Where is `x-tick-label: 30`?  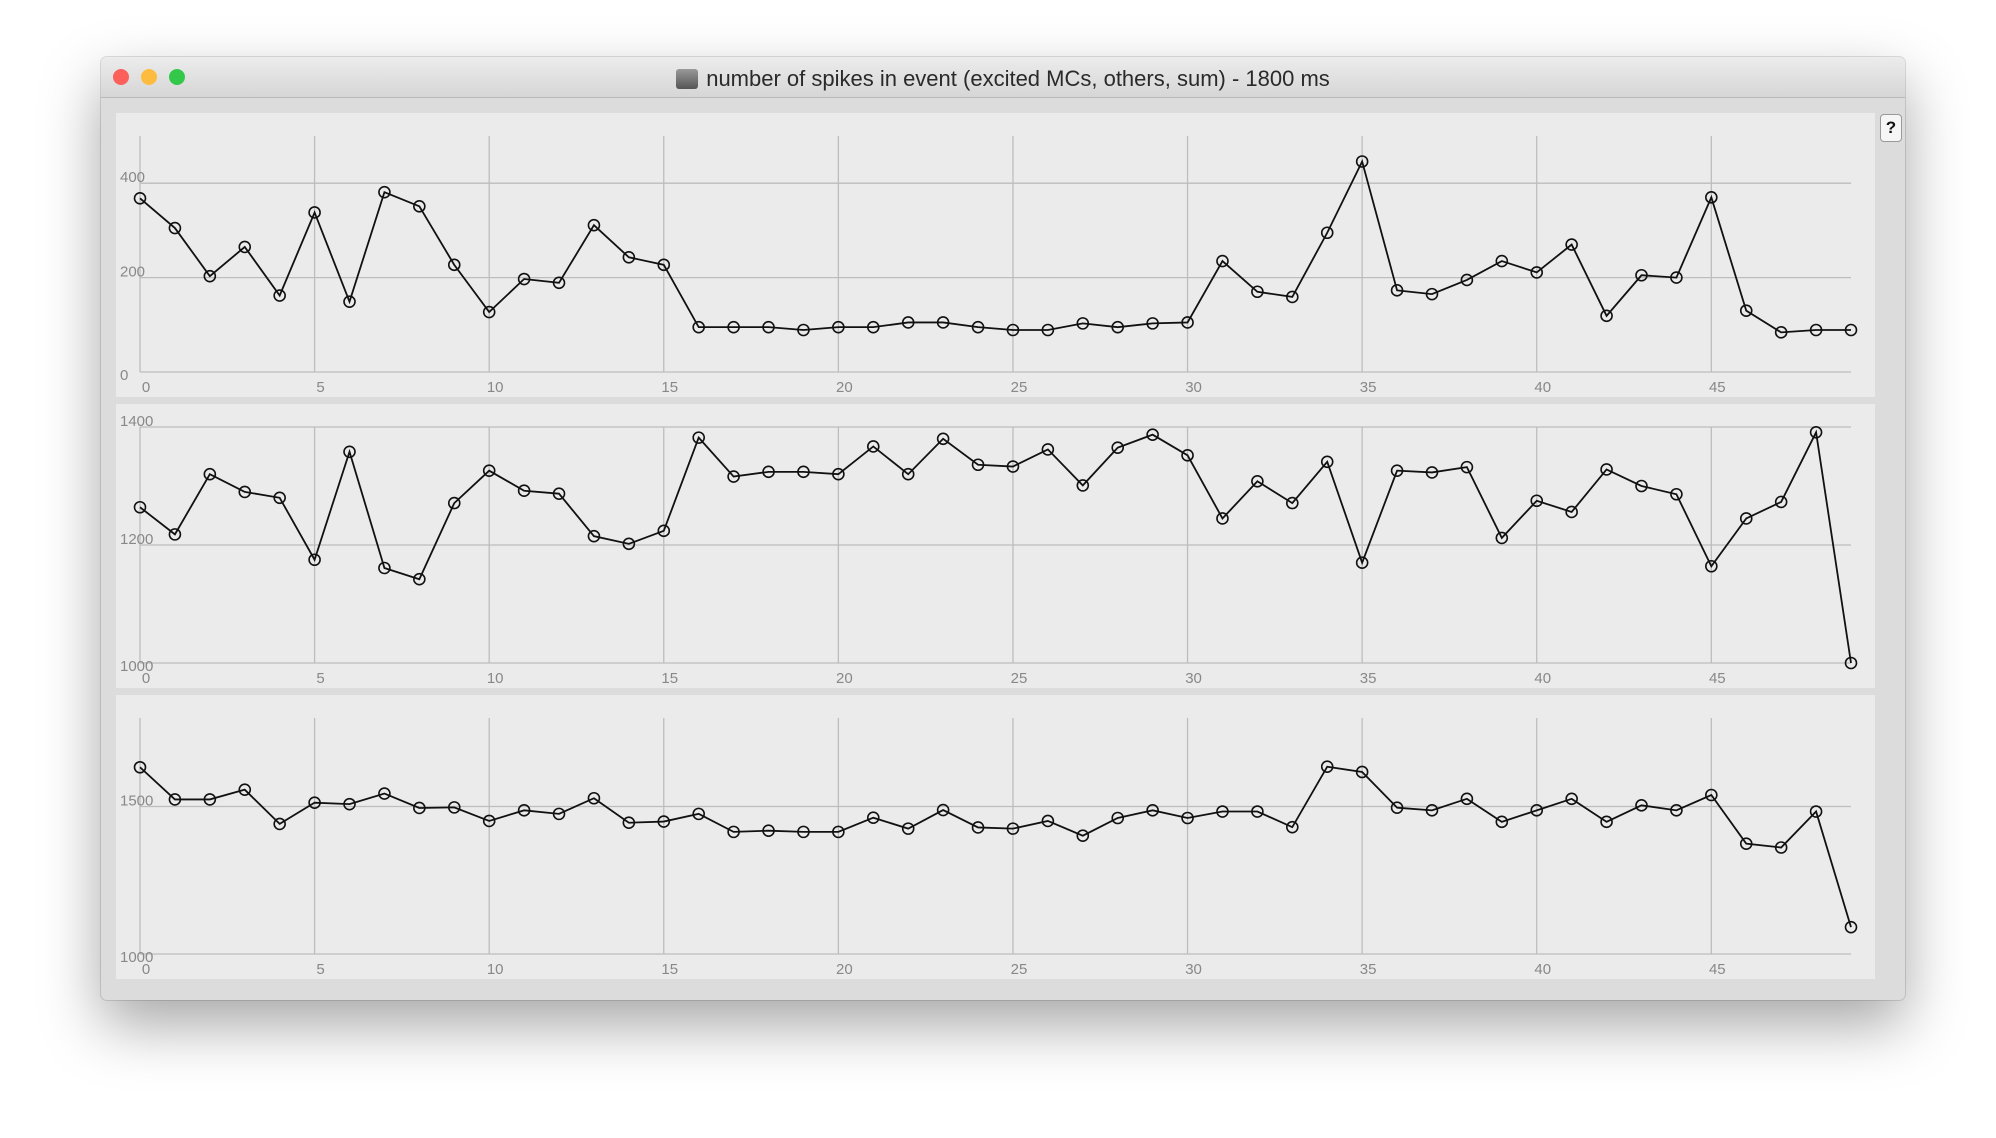 x-tick-label: 30 is located at coordinates (1193, 387).